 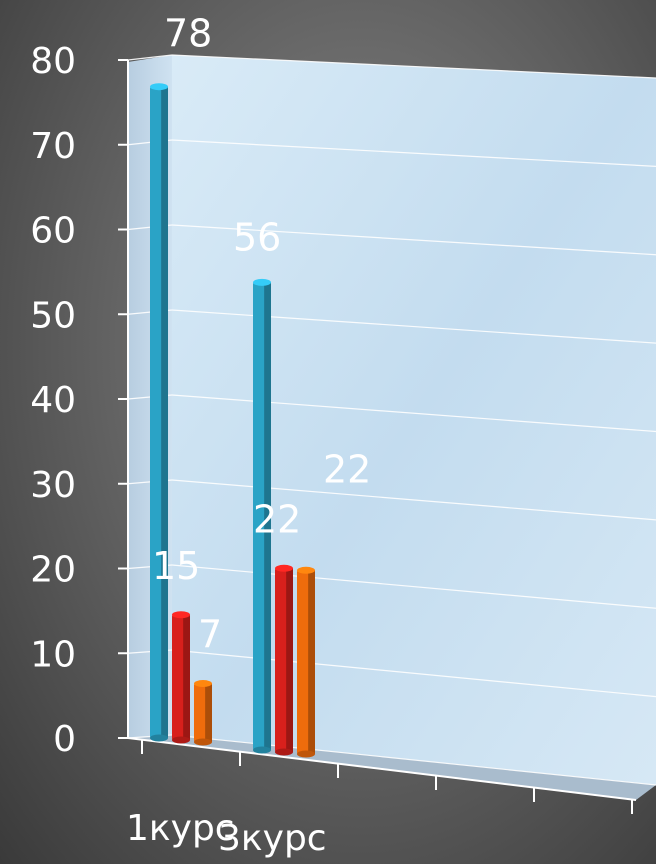 I want to click on data-label: 15, so click(x=176, y=566).